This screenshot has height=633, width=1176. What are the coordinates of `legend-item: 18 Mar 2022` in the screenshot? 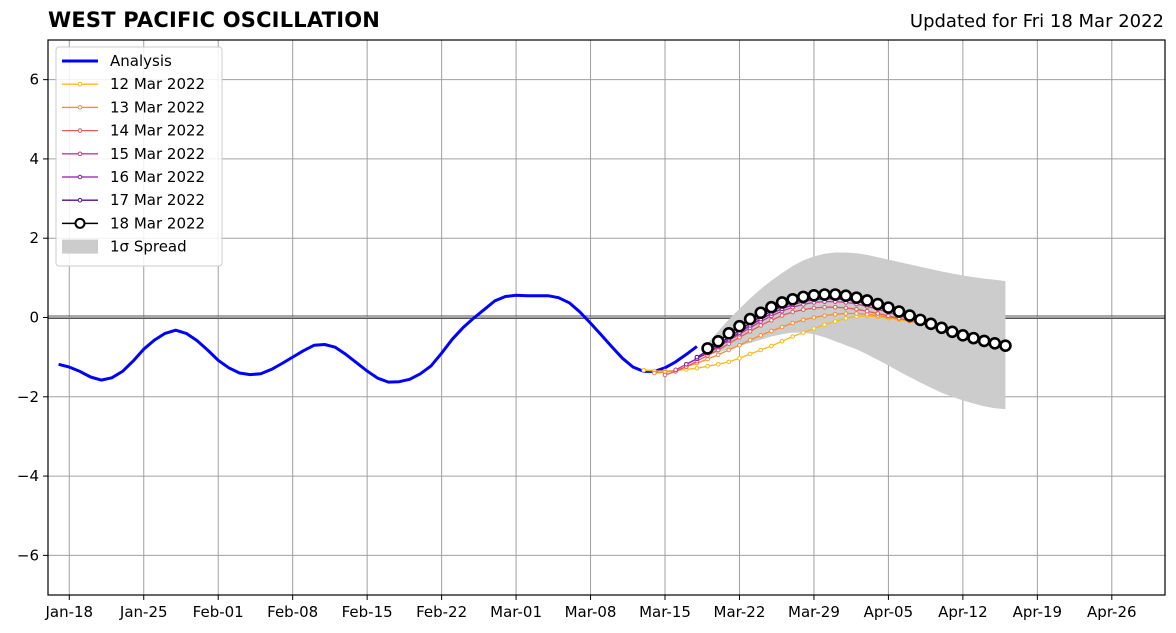 It's located at (133, 223).